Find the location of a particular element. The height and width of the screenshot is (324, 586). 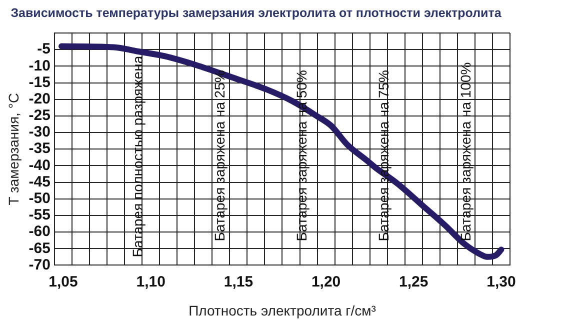

annotation: Батарея заряжена на 25% is located at coordinates (220, 156).